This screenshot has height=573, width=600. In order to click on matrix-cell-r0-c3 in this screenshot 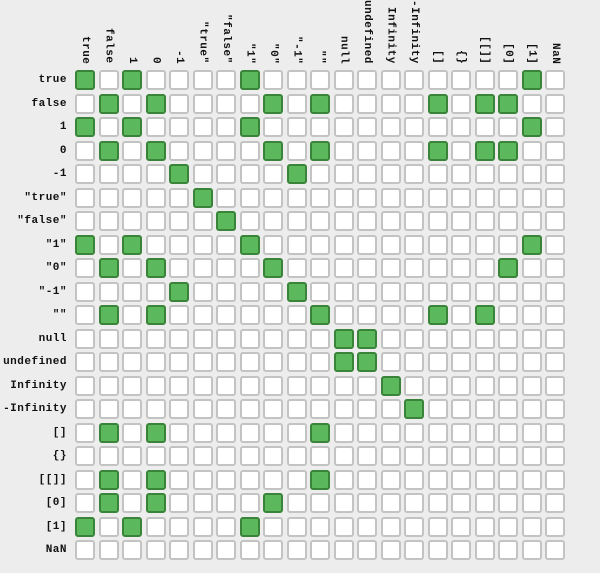, I will do `click(155, 80)`.